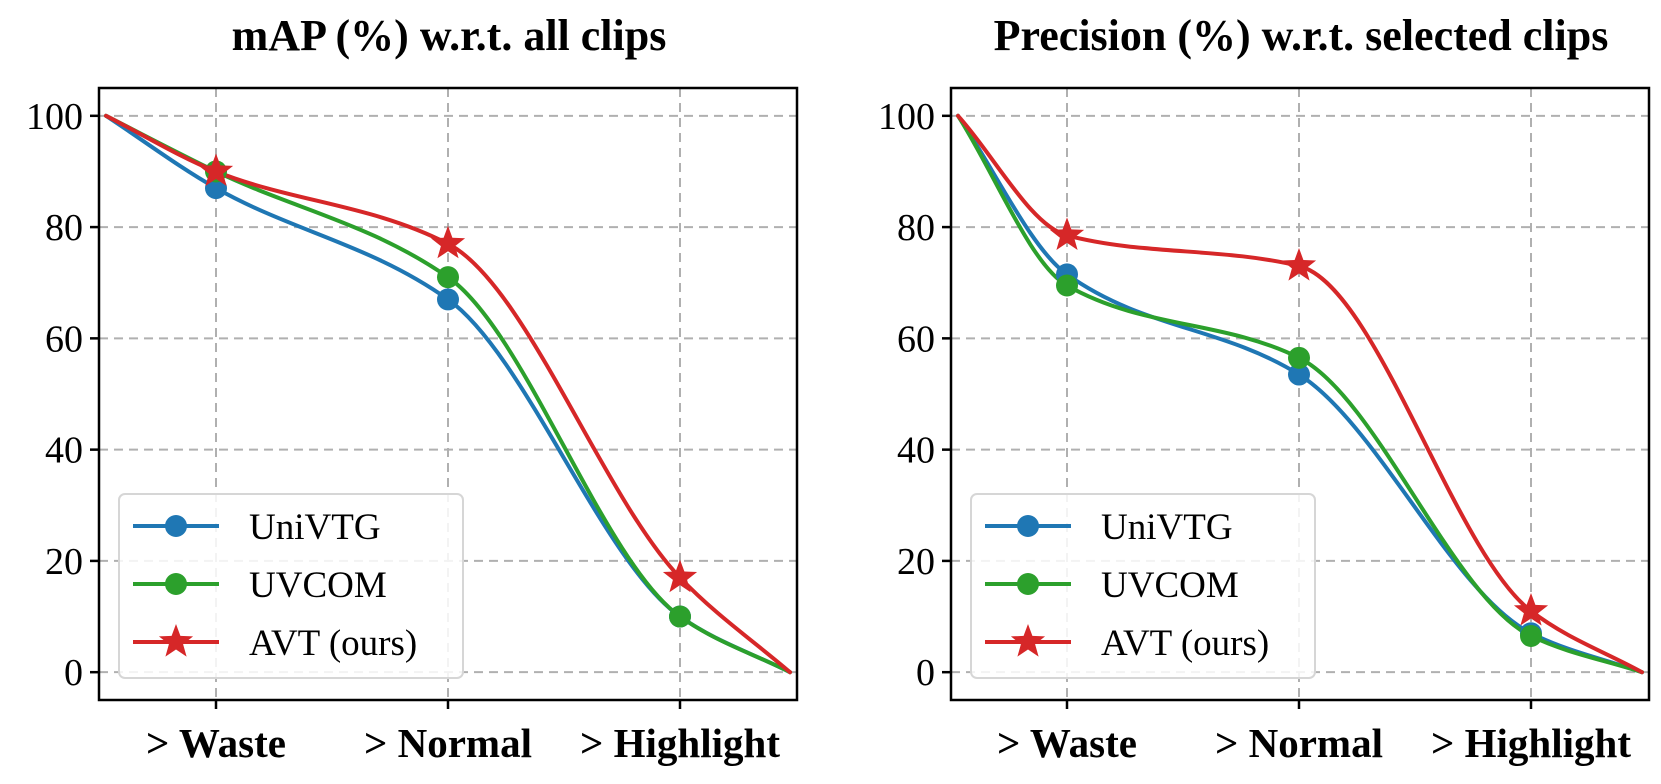 Image resolution: width=1661 pixels, height=784 pixels. I want to click on precision-legend-label-univtg: UniVTG, so click(1167, 527).